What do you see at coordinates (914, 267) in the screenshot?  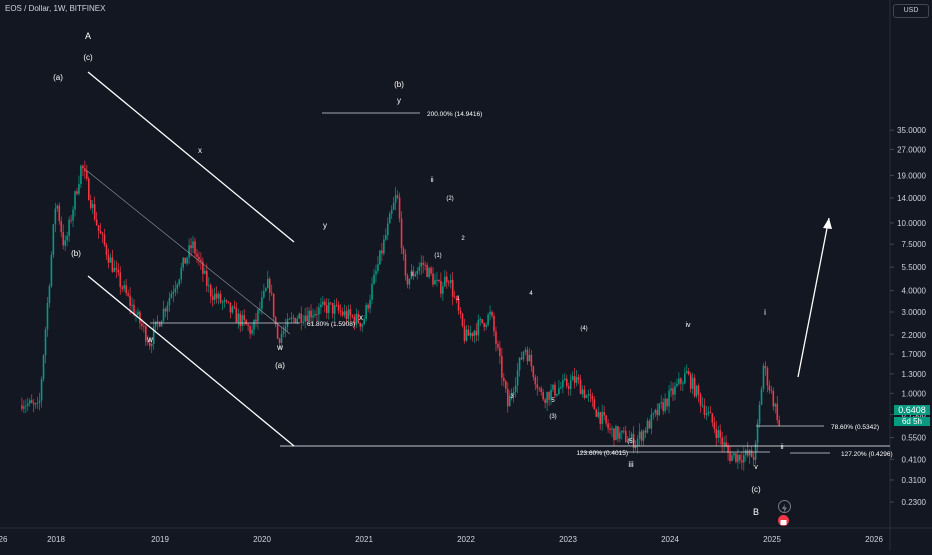 I see `y-tick-label: 5.5000` at bounding box center [914, 267].